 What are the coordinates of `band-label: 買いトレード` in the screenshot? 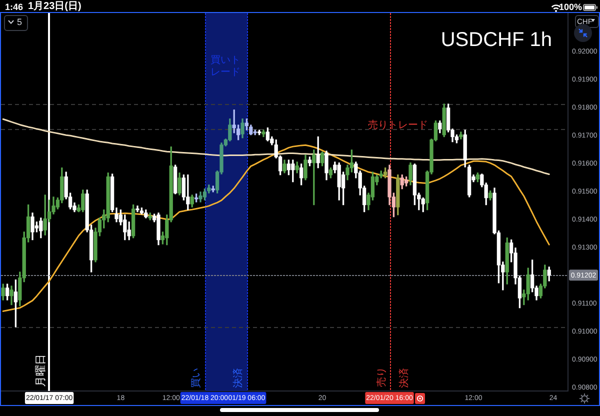 It's located at (225, 66).